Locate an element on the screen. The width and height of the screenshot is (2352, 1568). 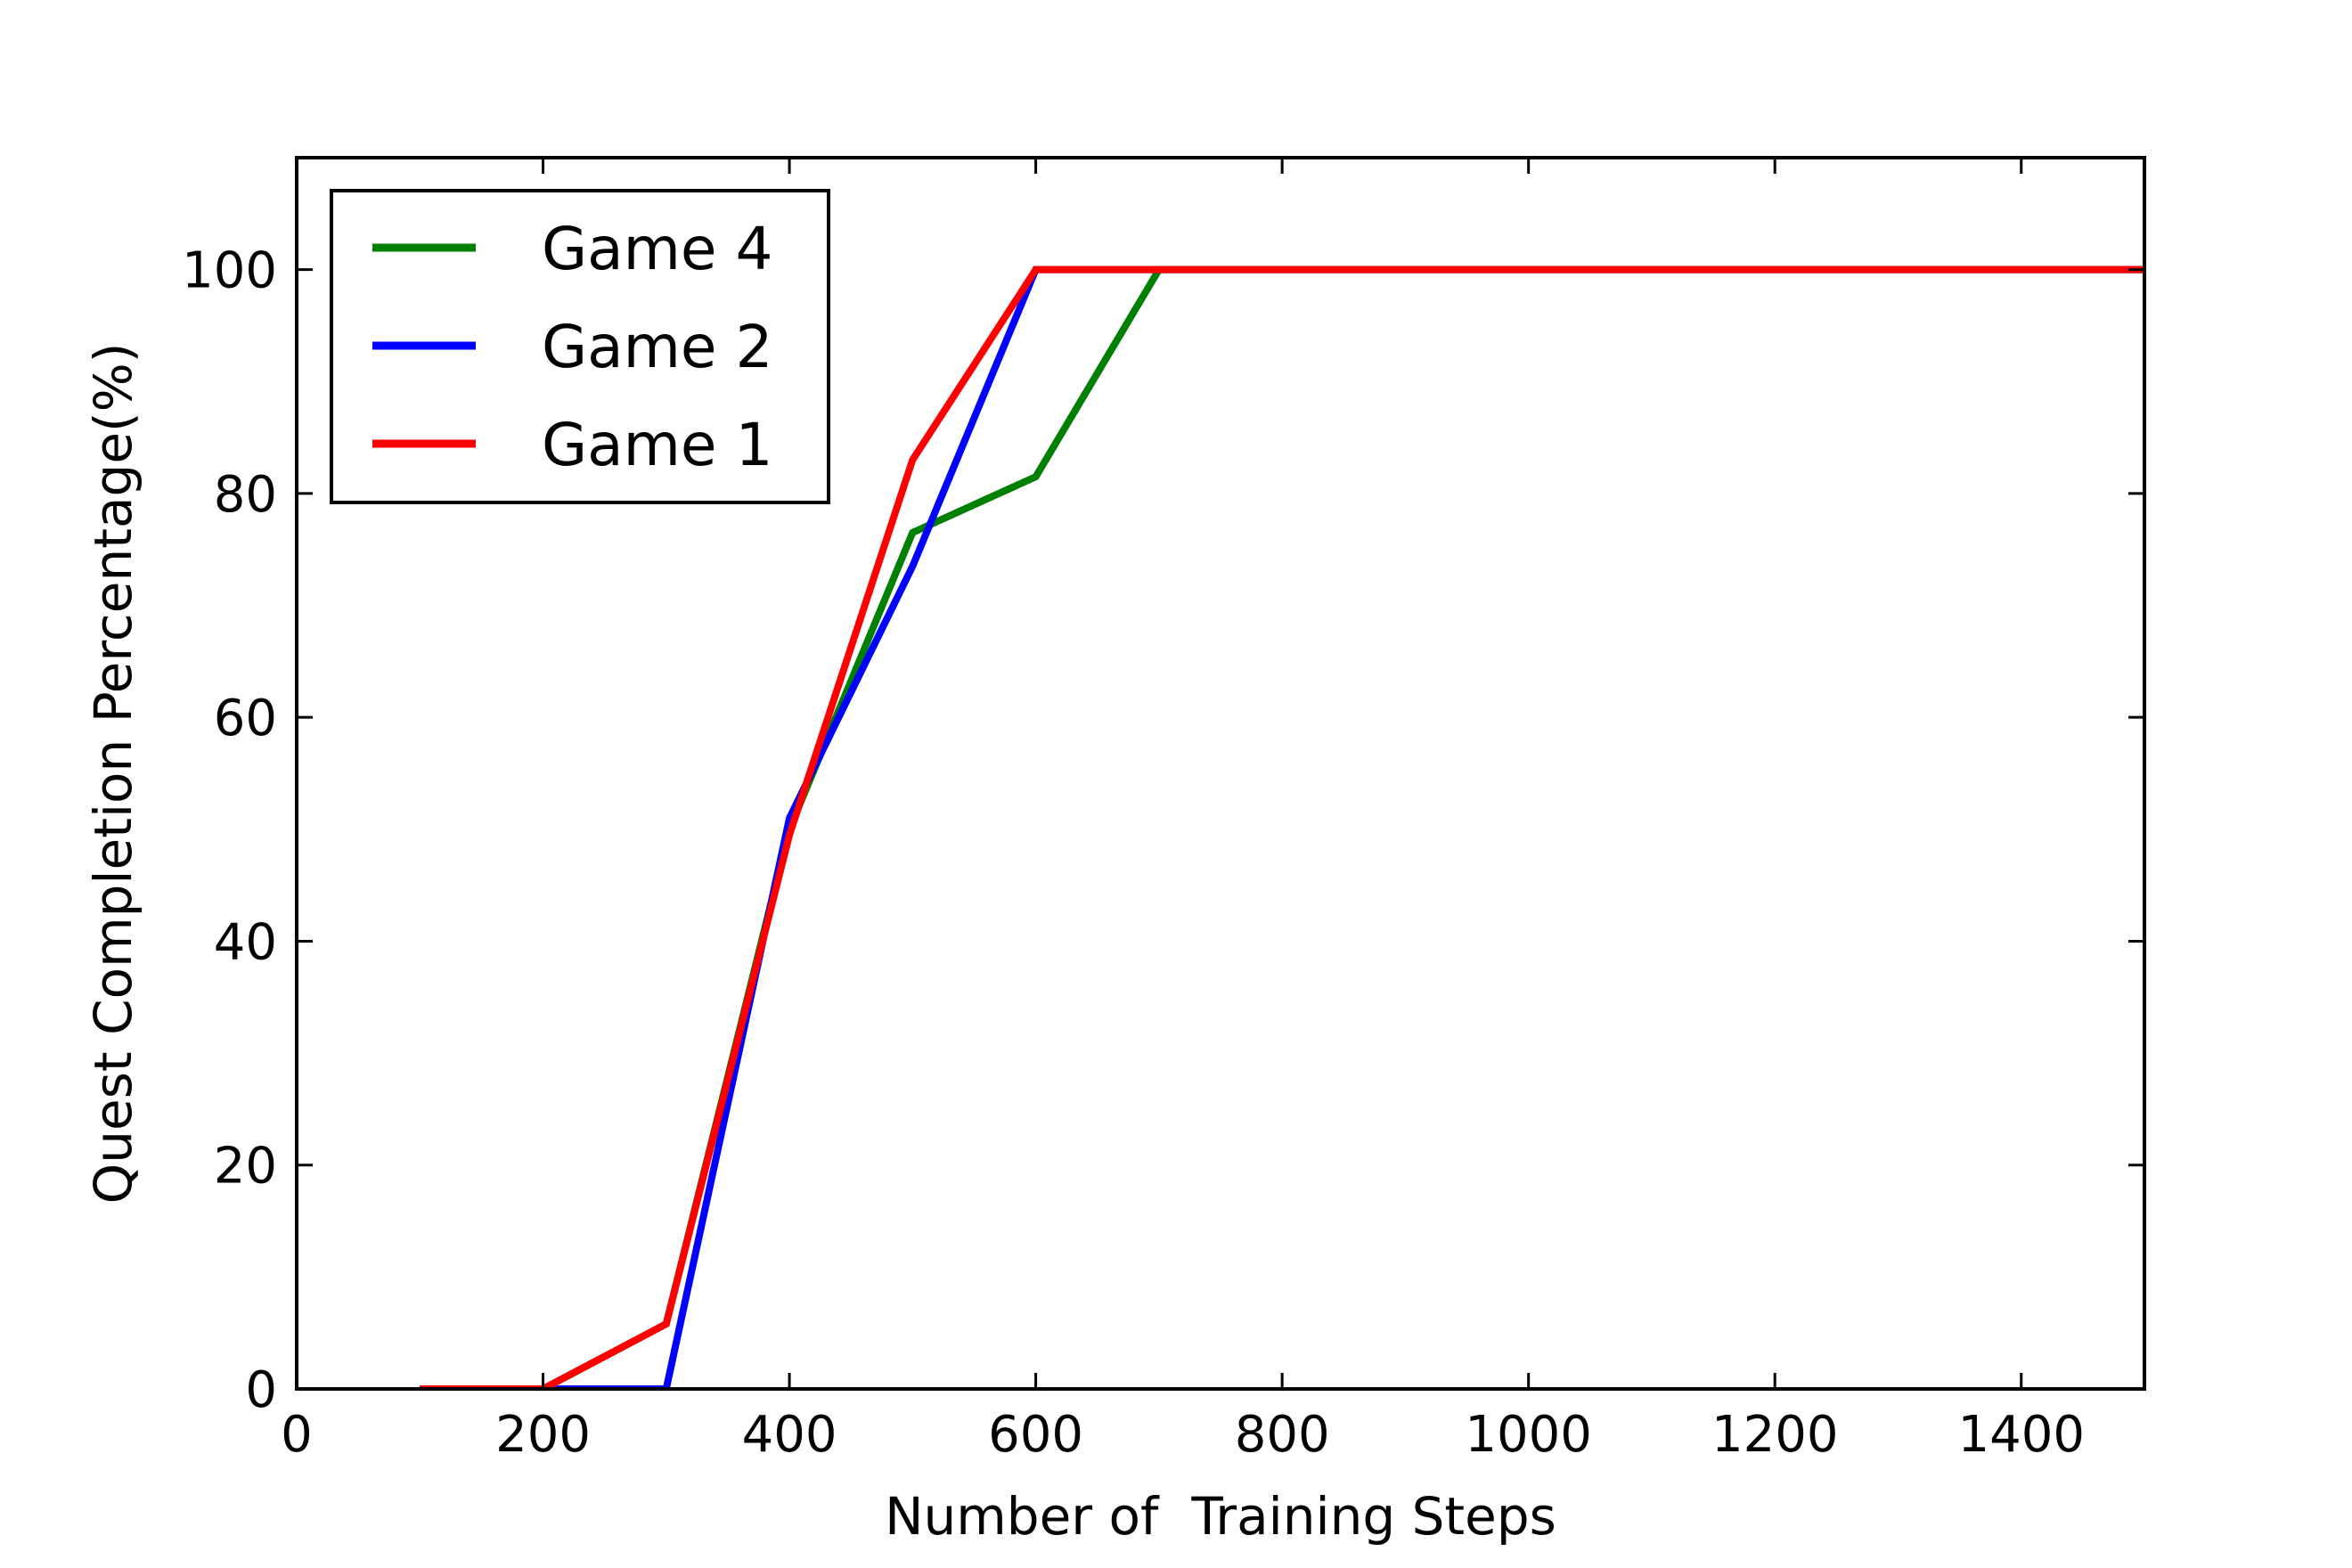
x-tick-label: 1000 is located at coordinates (1528, 1435).